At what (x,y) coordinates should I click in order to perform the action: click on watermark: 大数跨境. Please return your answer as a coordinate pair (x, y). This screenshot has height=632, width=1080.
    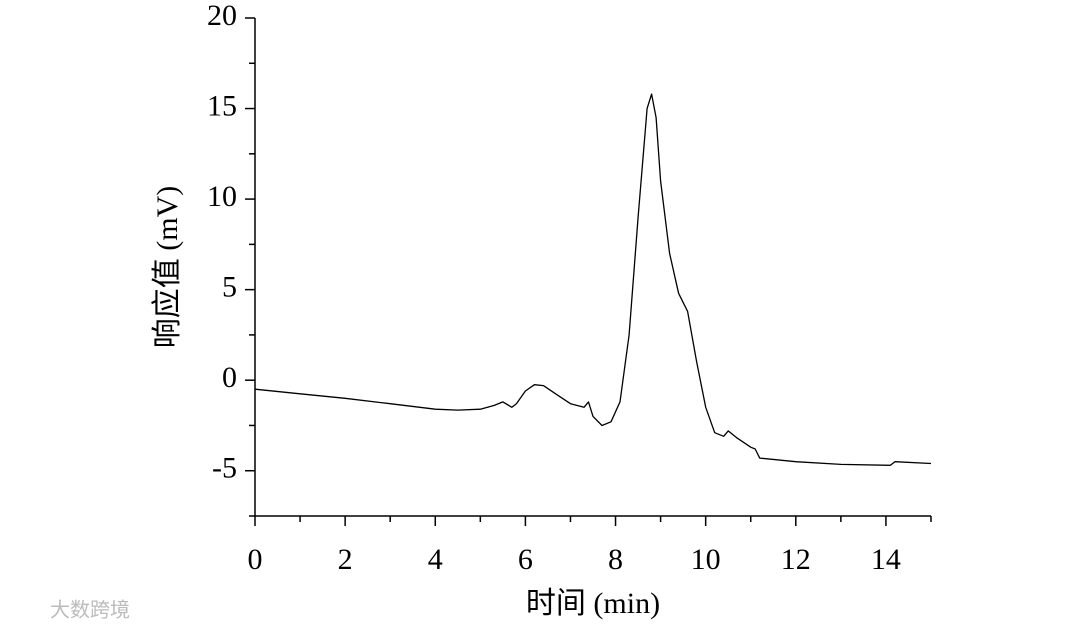
    Looking at the image, I should click on (90, 610).